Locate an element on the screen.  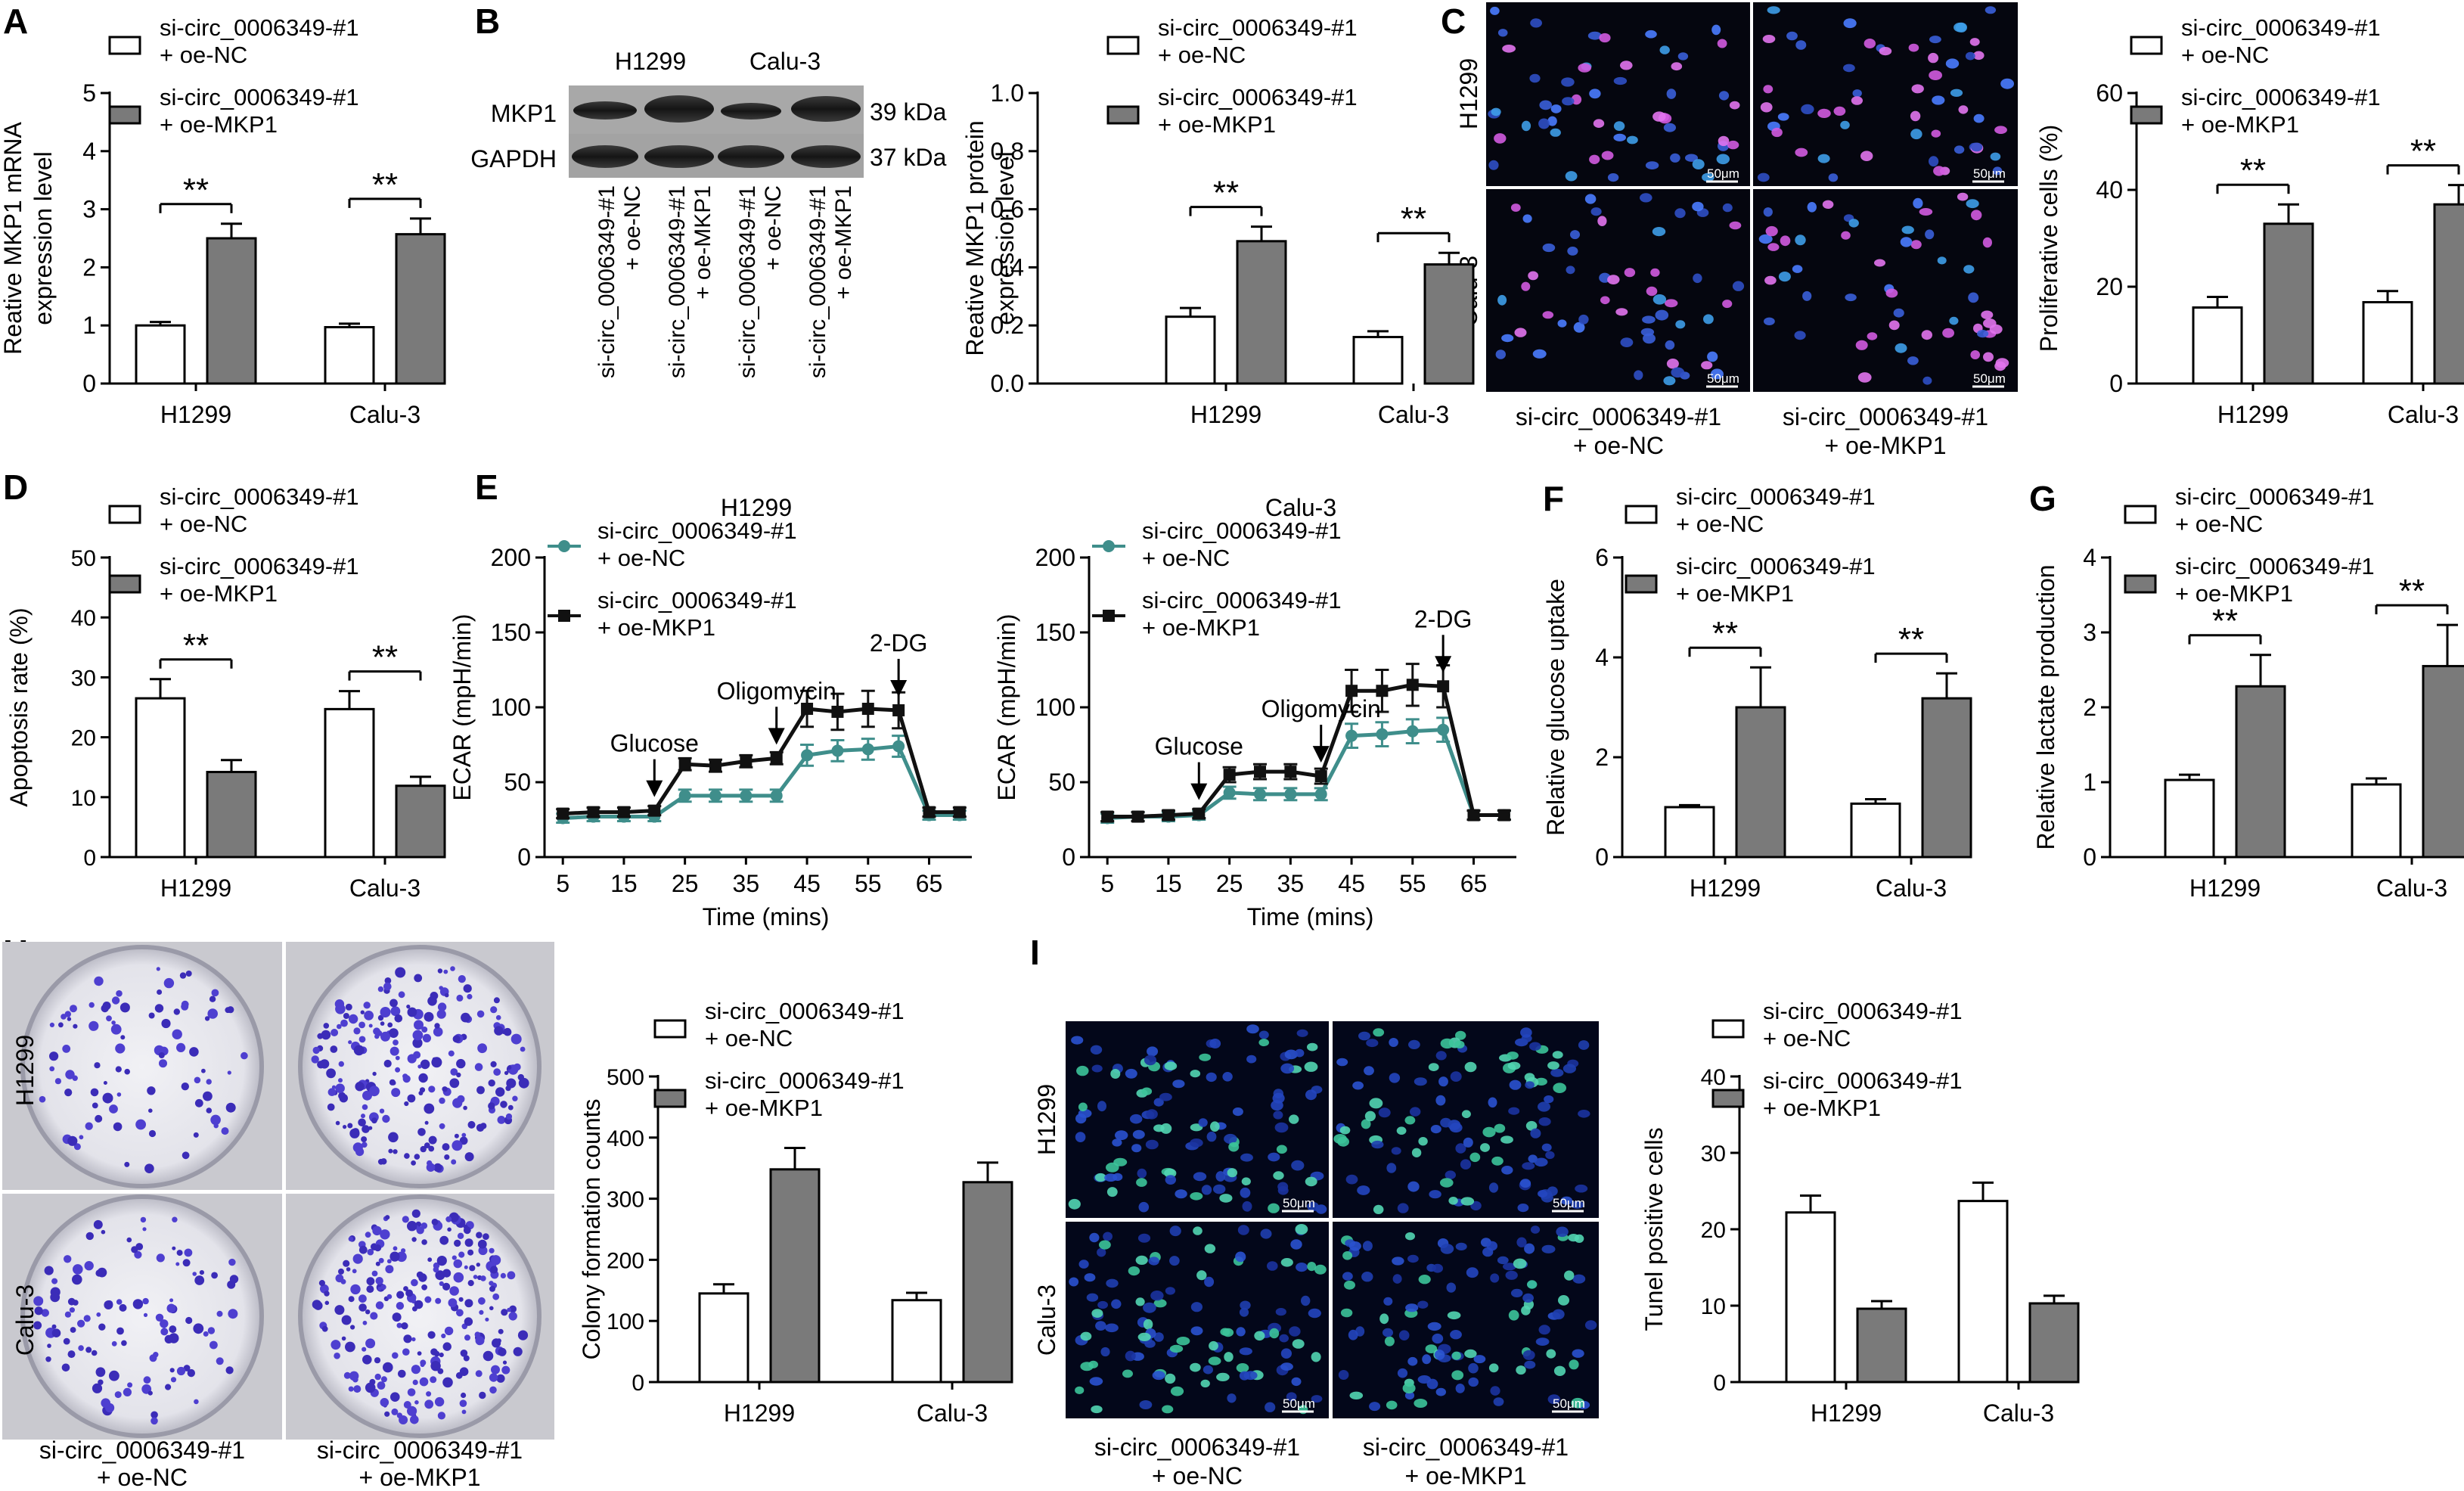
panel-label-e: E is located at coordinates (486, 487).